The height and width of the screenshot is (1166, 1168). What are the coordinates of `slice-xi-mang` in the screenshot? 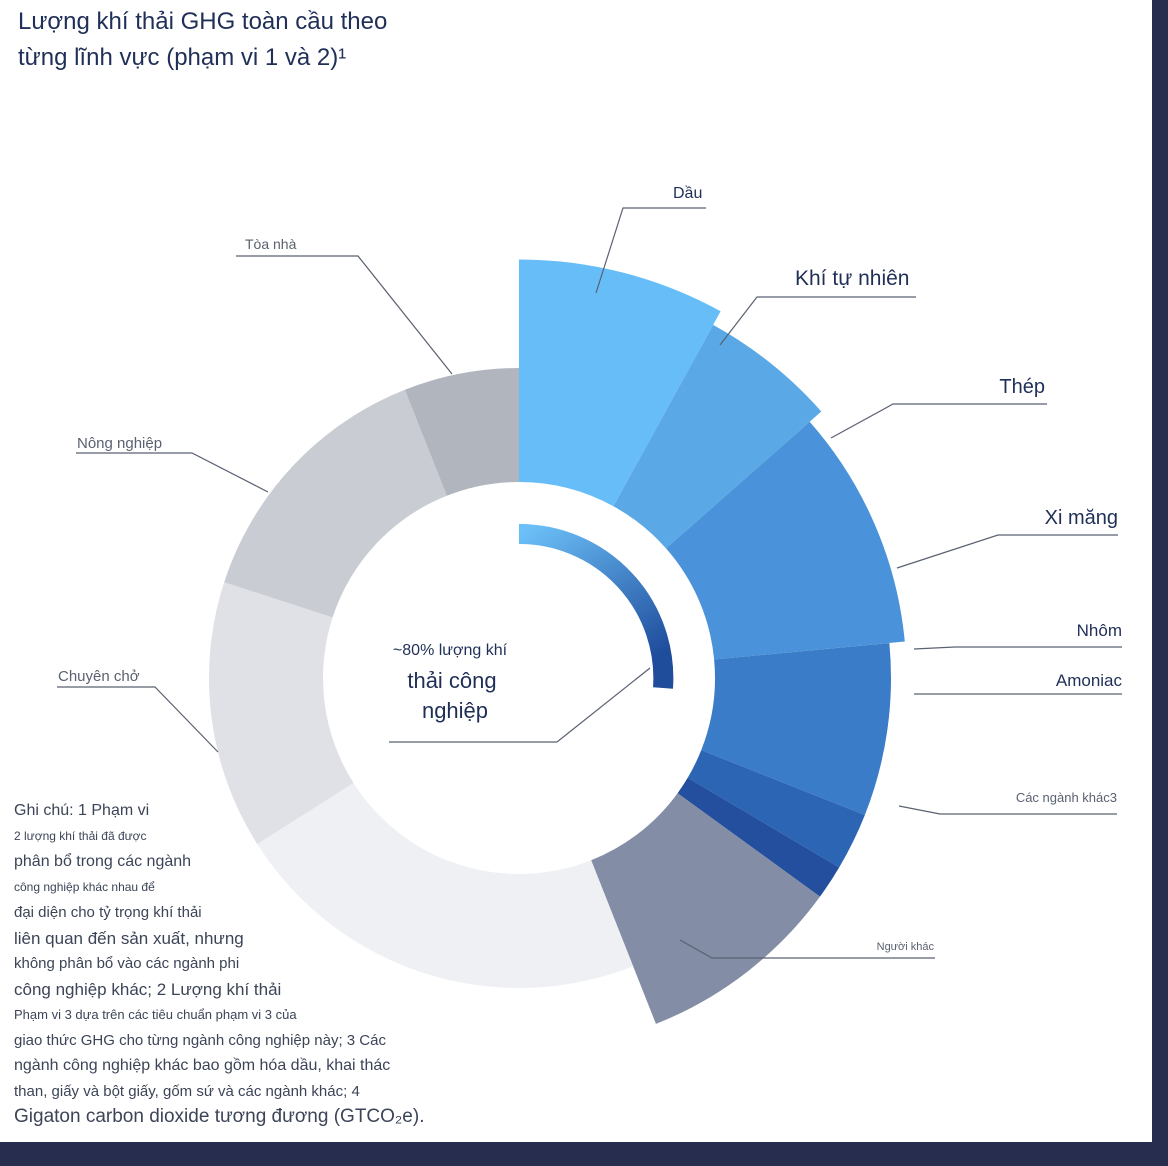 It's located at (796, 728).